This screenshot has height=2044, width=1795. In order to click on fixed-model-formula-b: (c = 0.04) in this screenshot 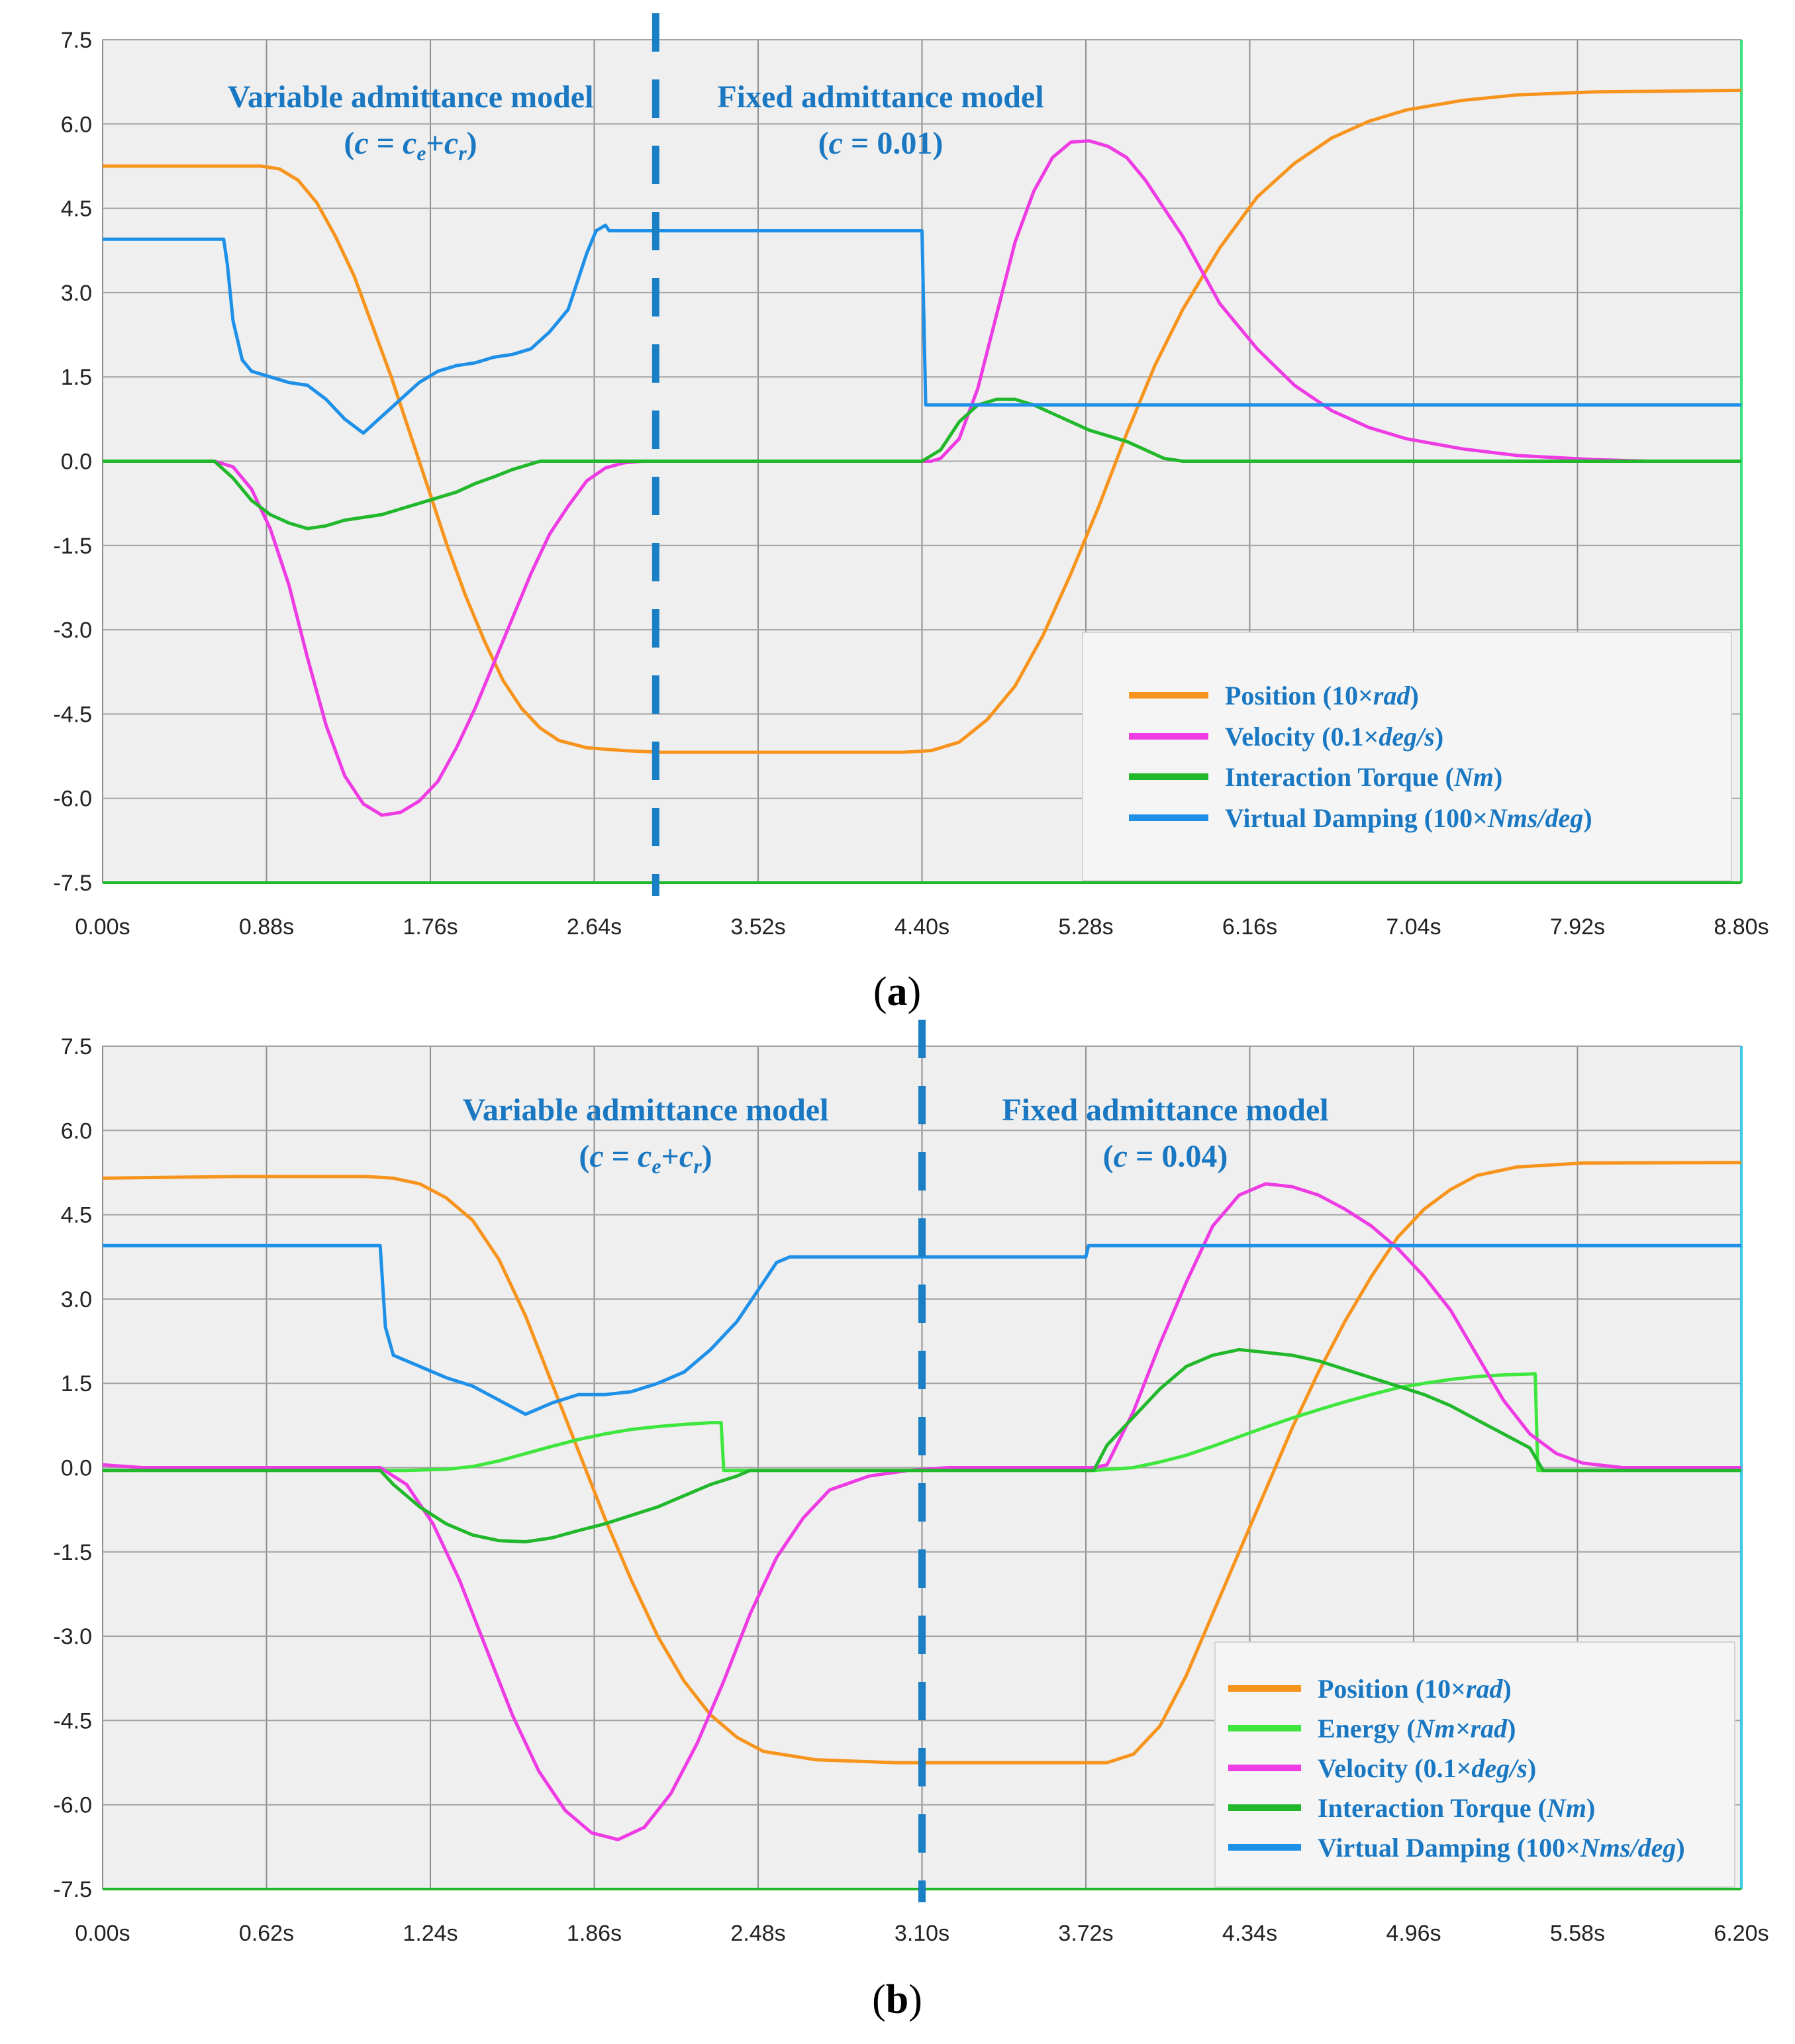, I will do `click(1165, 1156)`.